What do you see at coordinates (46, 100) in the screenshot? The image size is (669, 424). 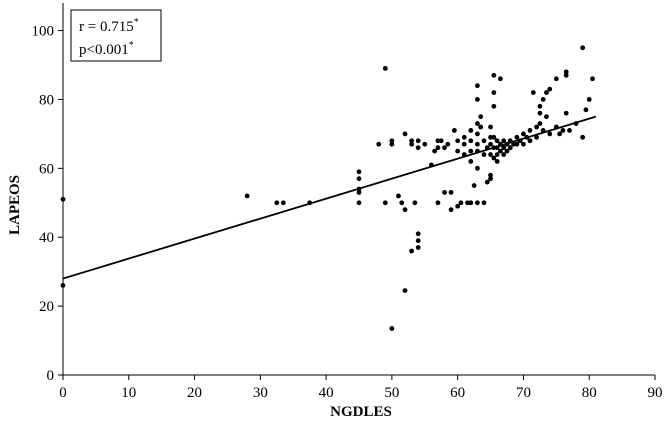 I see `y-tick-label: 80` at bounding box center [46, 100].